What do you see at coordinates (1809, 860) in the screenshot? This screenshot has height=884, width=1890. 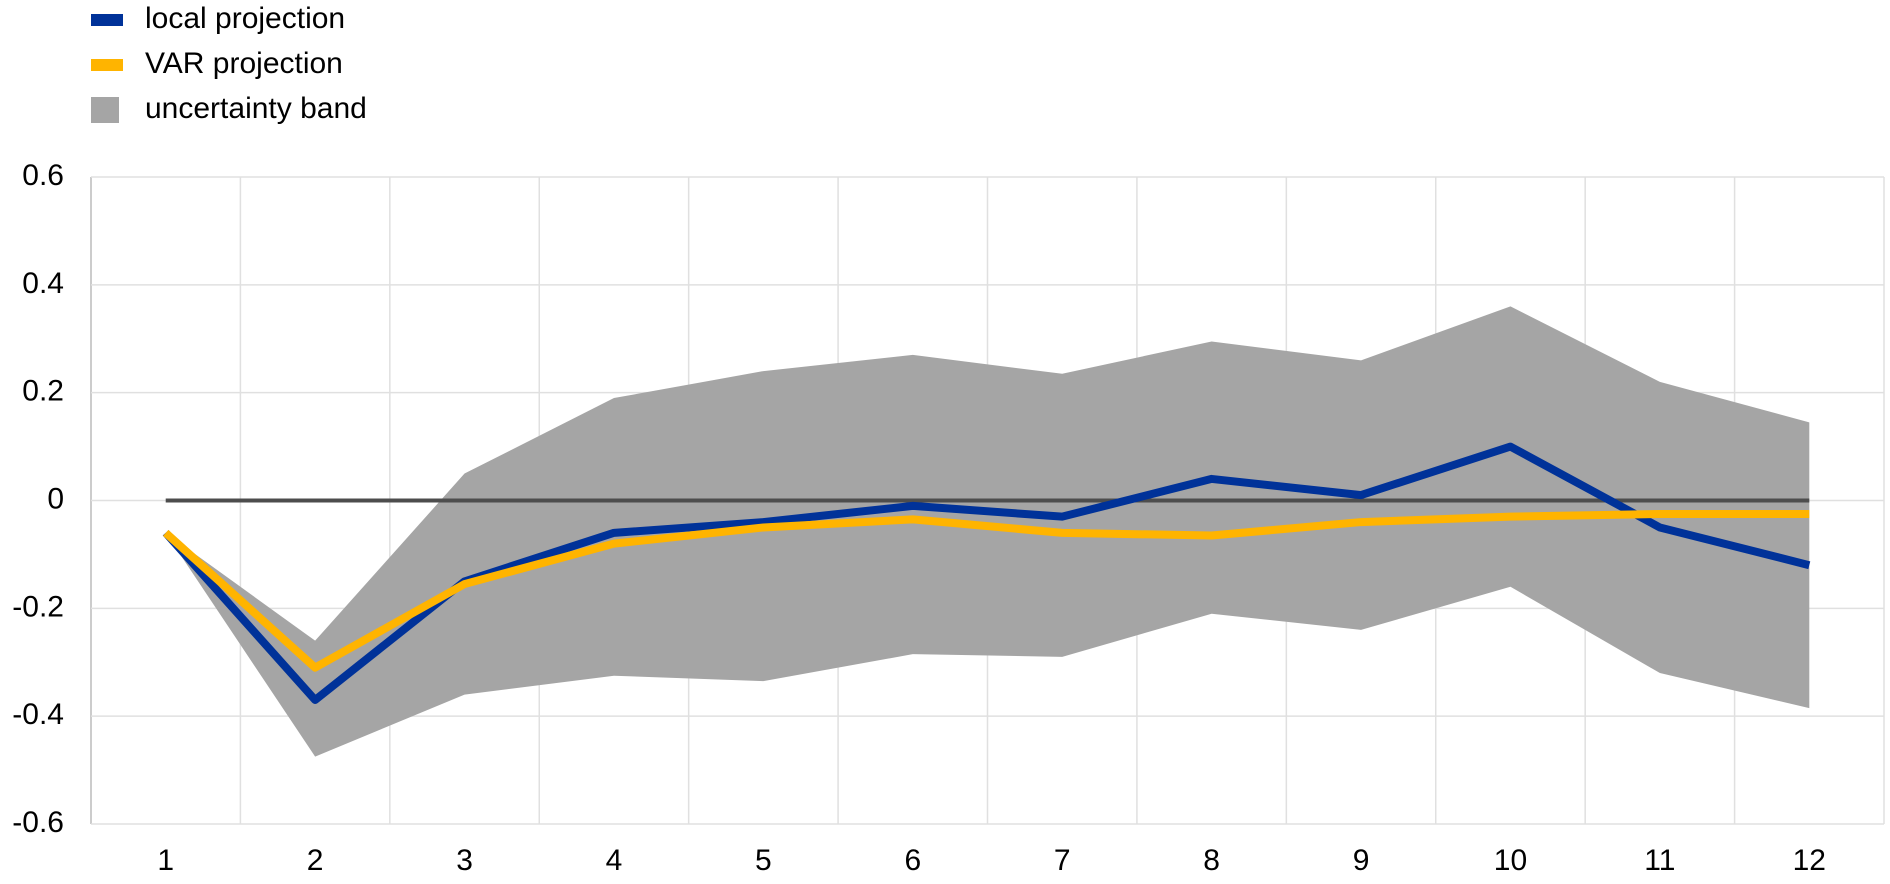 I see `x-tick-label: 12` at bounding box center [1809, 860].